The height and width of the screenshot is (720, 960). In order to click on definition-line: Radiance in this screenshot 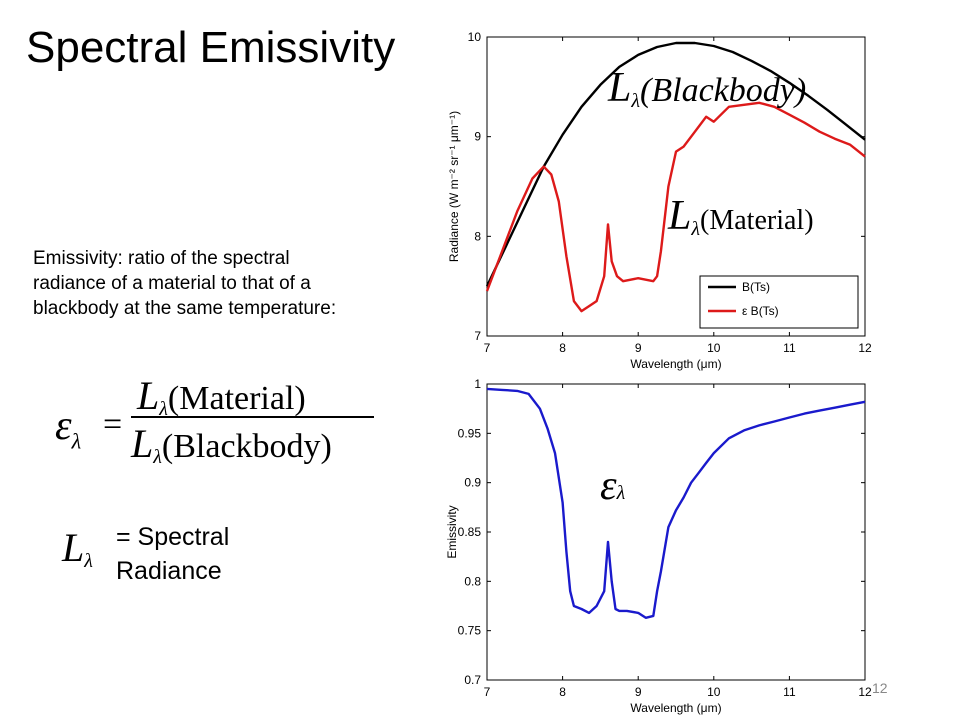, I will do `click(169, 571)`.